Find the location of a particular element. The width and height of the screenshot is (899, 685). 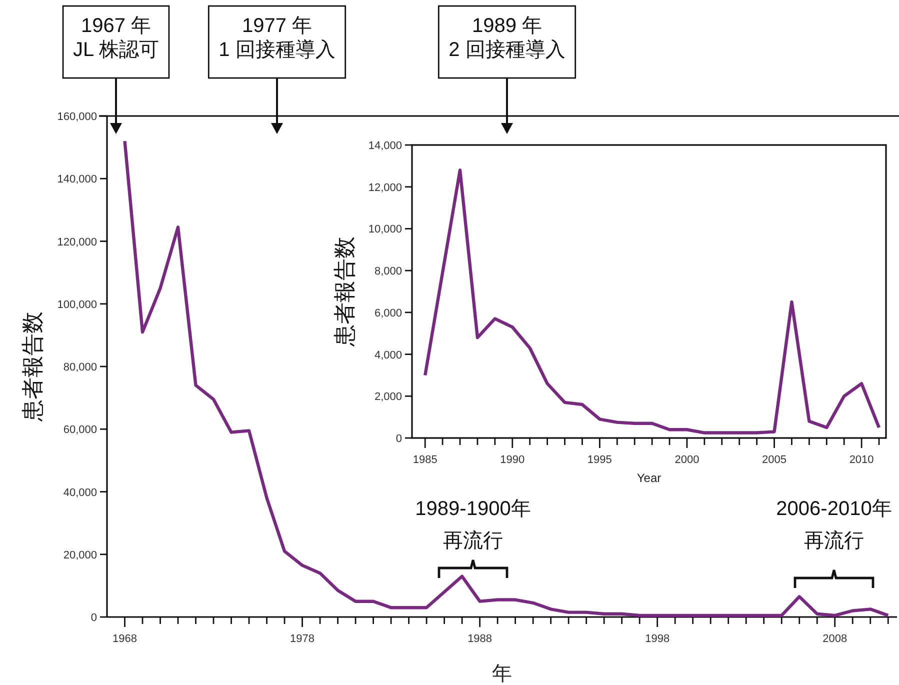

y-tick-label: 8,000 is located at coordinates (388, 272).